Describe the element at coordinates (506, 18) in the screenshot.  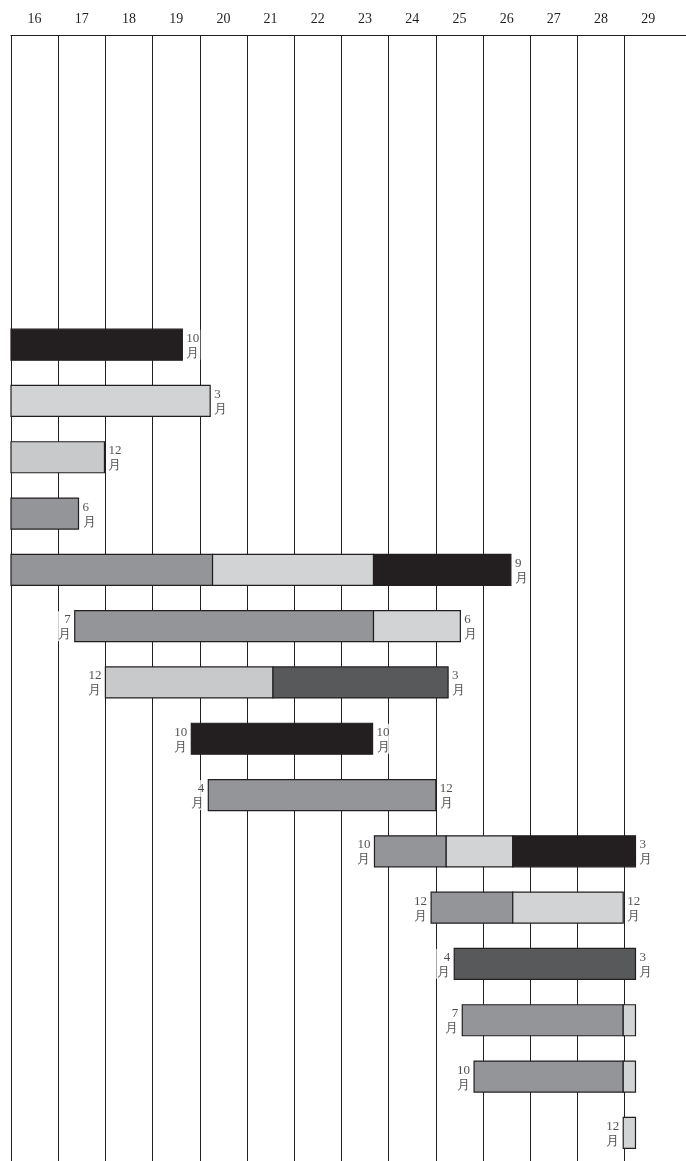
I see `x-tick-label: 26` at that location.